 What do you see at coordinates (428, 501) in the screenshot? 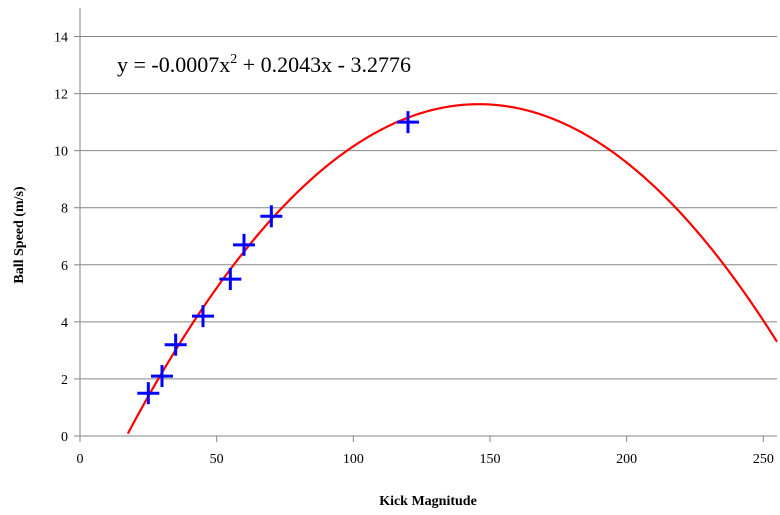
I see `x-axis-title: Kick Magnitude` at bounding box center [428, 501].